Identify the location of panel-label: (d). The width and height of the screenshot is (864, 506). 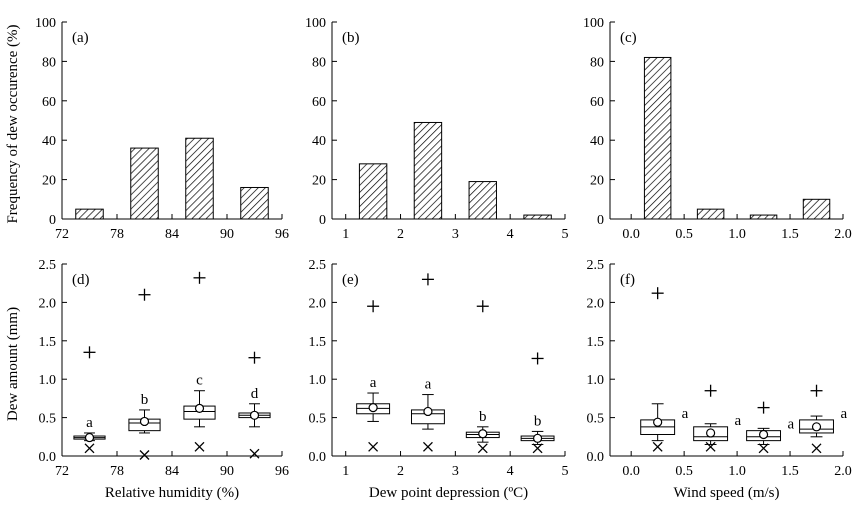
(81, 280).